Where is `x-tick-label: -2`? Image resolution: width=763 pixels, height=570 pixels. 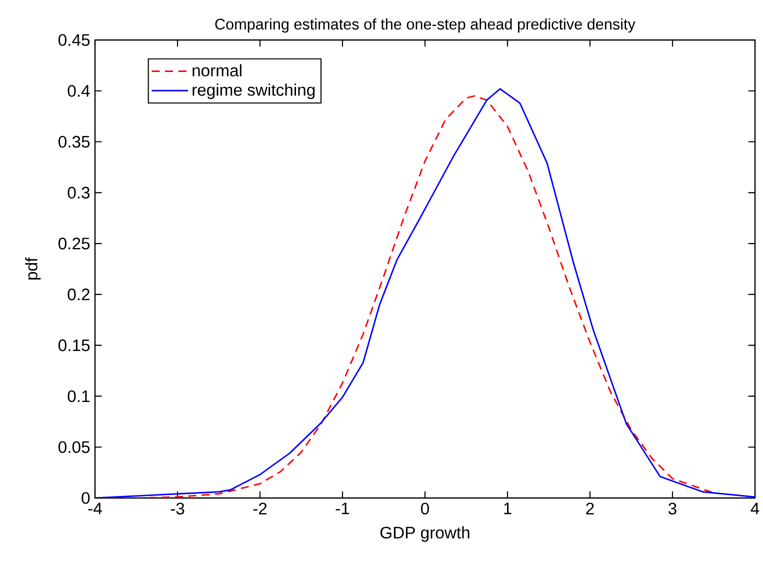 x-tick-label: -2 is located at coordinates (260, 508).